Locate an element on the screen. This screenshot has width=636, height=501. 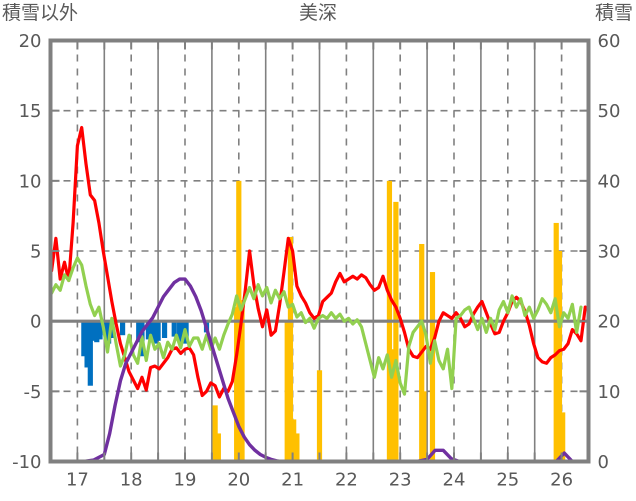
y-axis-tick-label: 5 is located at coordinates (35, 252).